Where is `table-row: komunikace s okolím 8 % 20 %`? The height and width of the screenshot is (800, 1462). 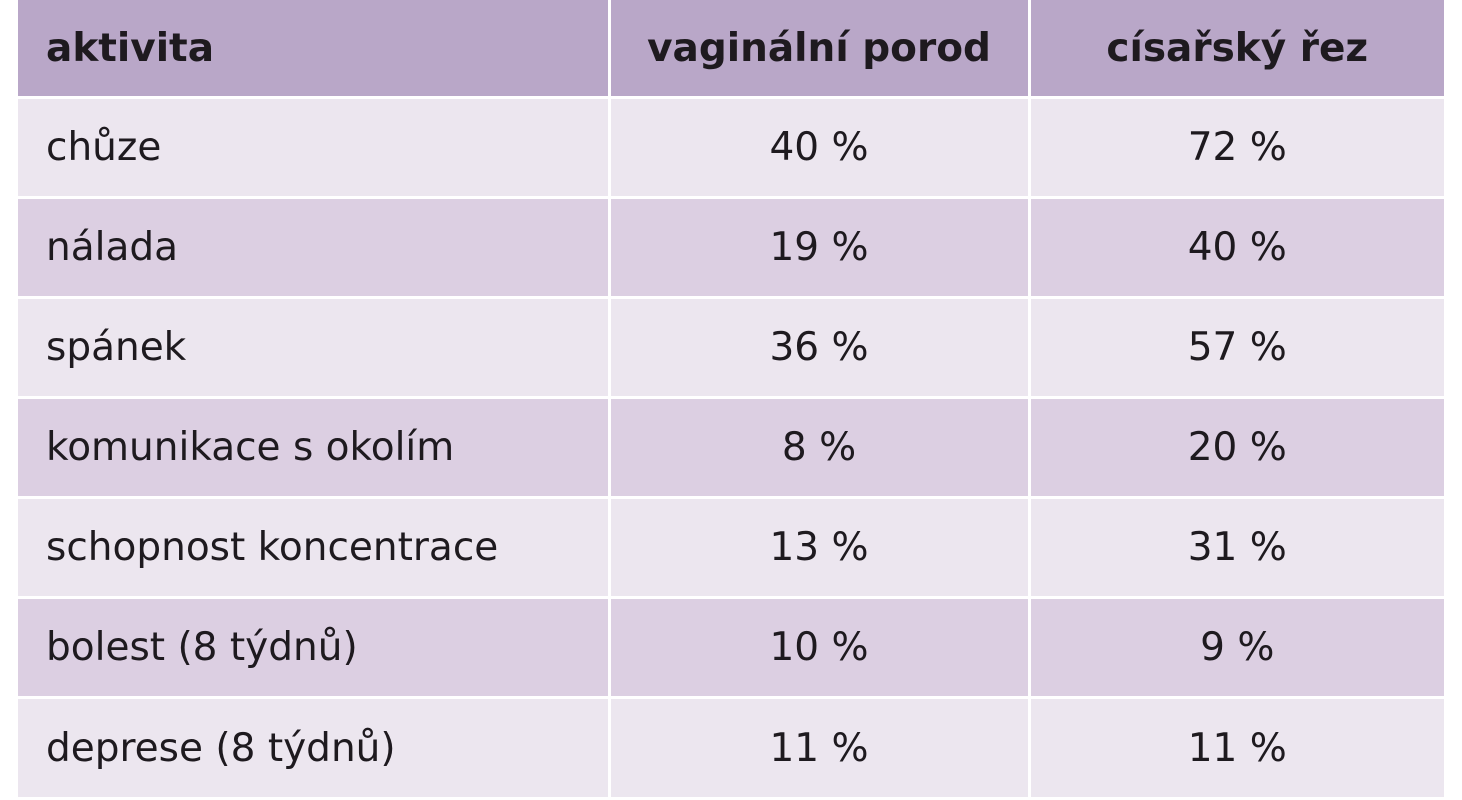
table-row: komunikace s okolím 8 % 20 % is located at coordinates (731, 448).